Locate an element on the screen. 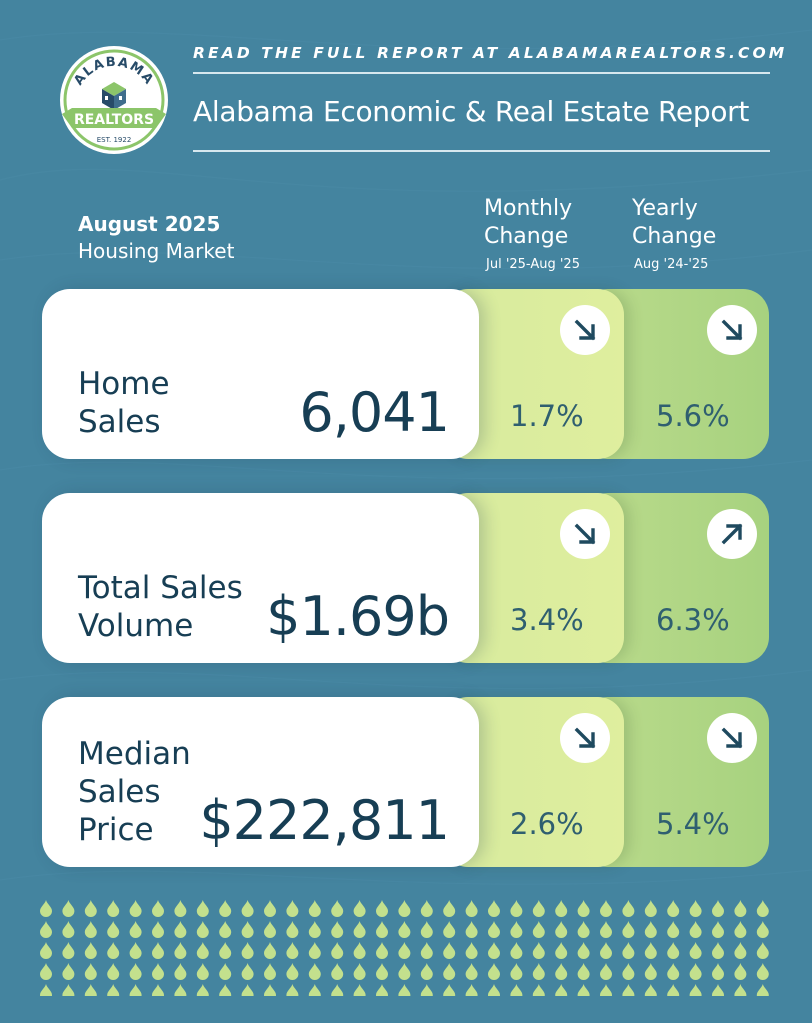 This screenshot has height=1023, width=812. monthly-change-header: Monthly Change Jul '25-Aug '25 is located at coordinates (532, 234).